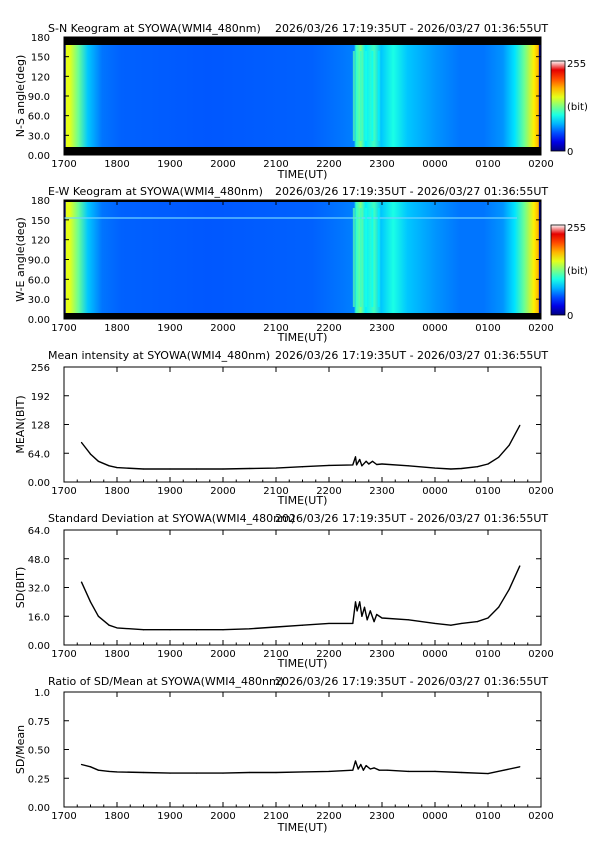 This screenshot has width=595, height=846. What do you see at coordinates (558, 106) in the screenshot?
I see `colorbar` at bounding box center [558, 106].